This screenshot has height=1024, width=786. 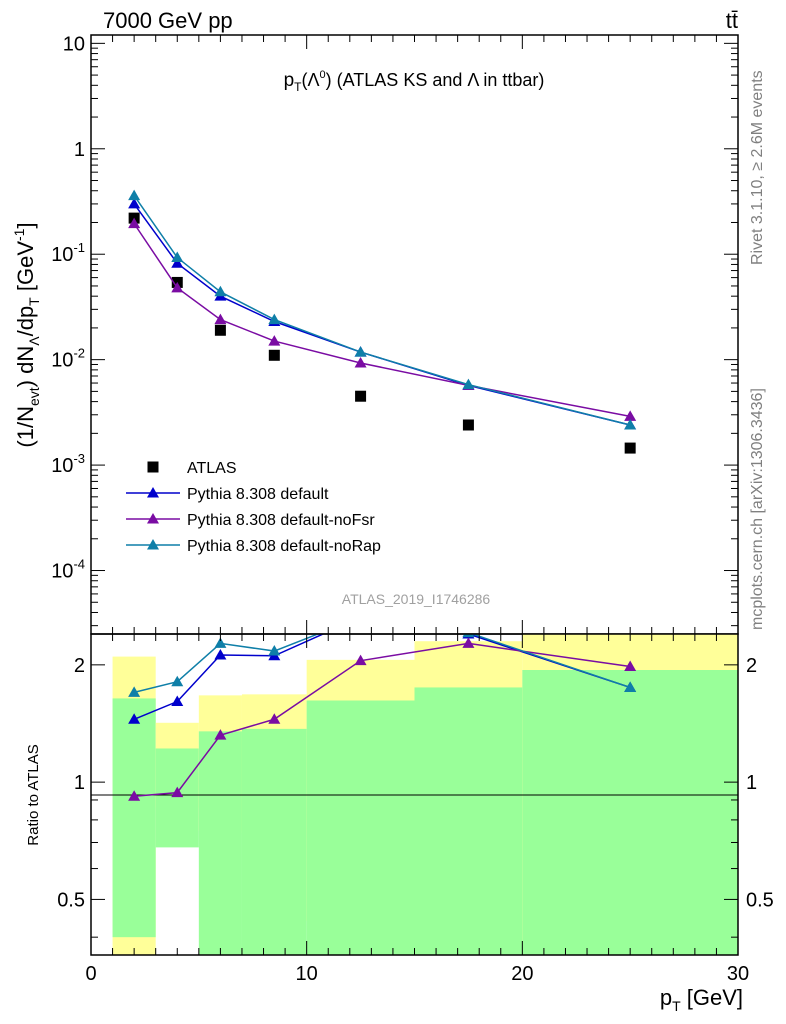 What do you see at coordinates (26, 334) in the screenshot?
I see `main-y-axis-label: (1/Nevt) dNΛ/dpT [GeV-1]` at bounding box center [26, 334].